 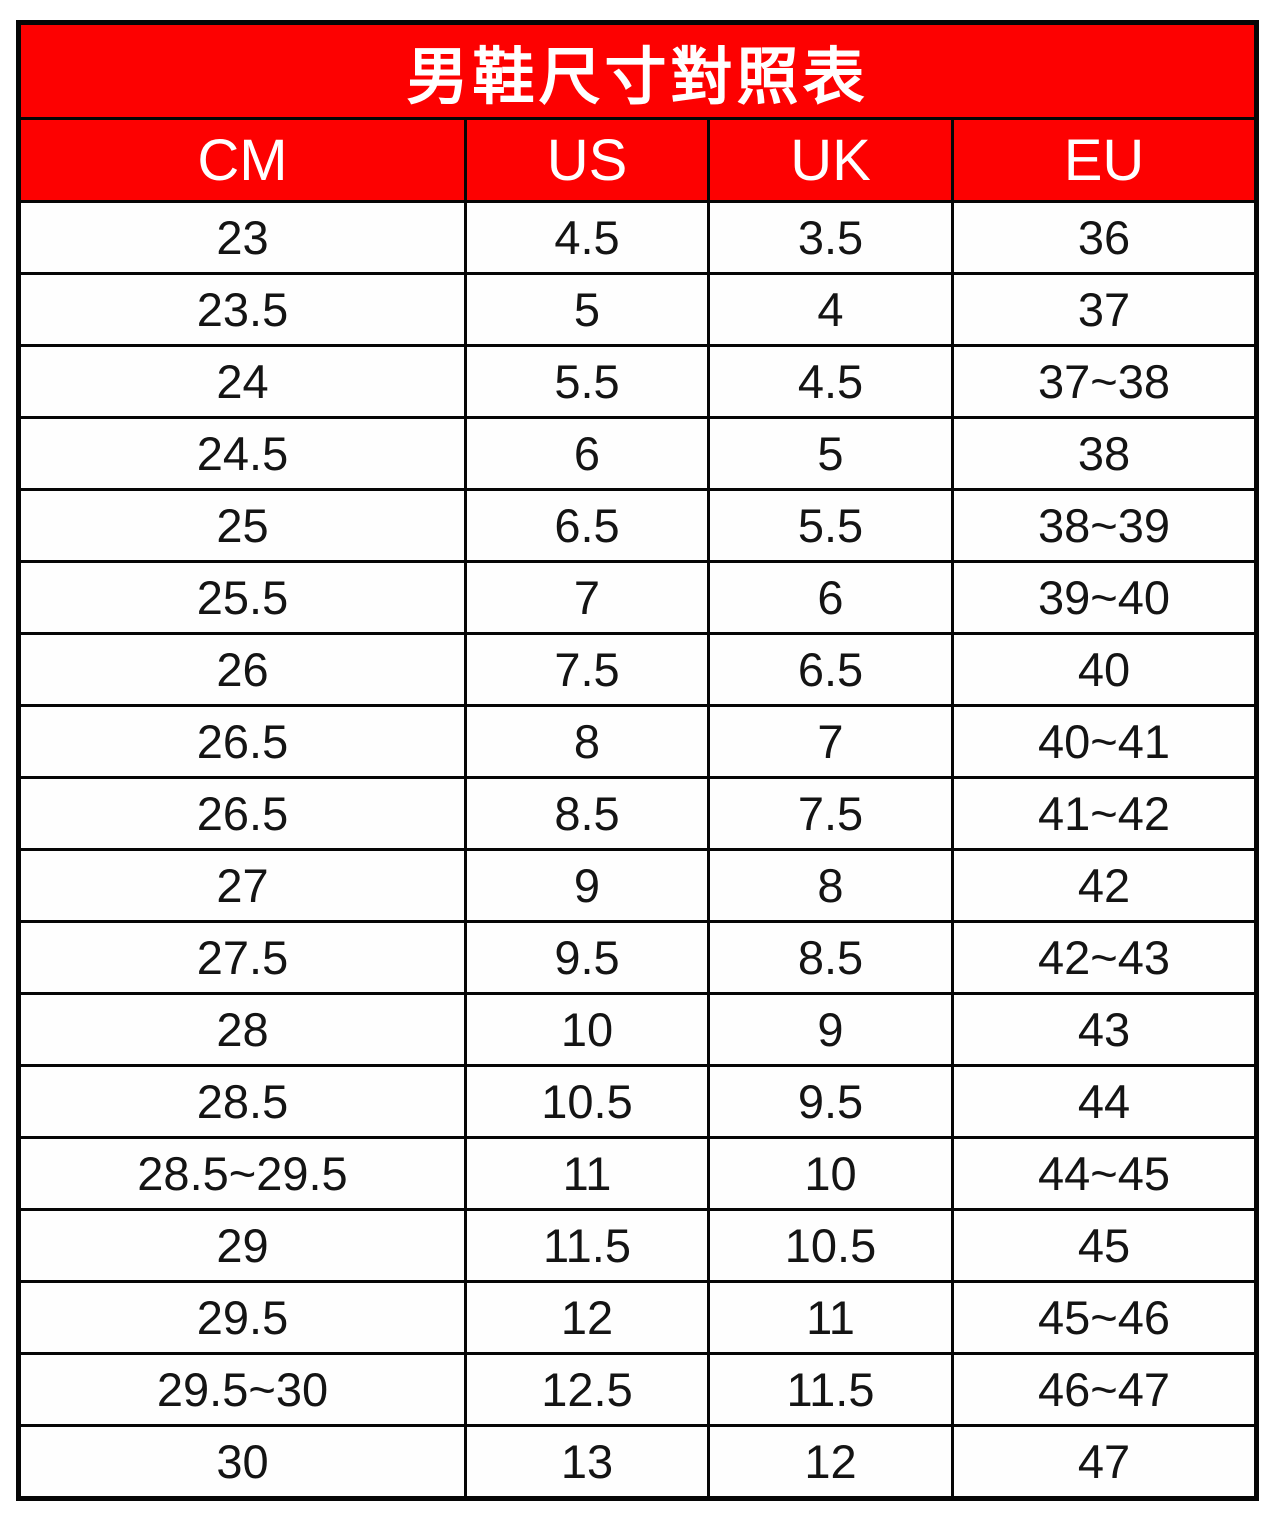 I want to click on cell-us: 9, so click(x=587, y=885).